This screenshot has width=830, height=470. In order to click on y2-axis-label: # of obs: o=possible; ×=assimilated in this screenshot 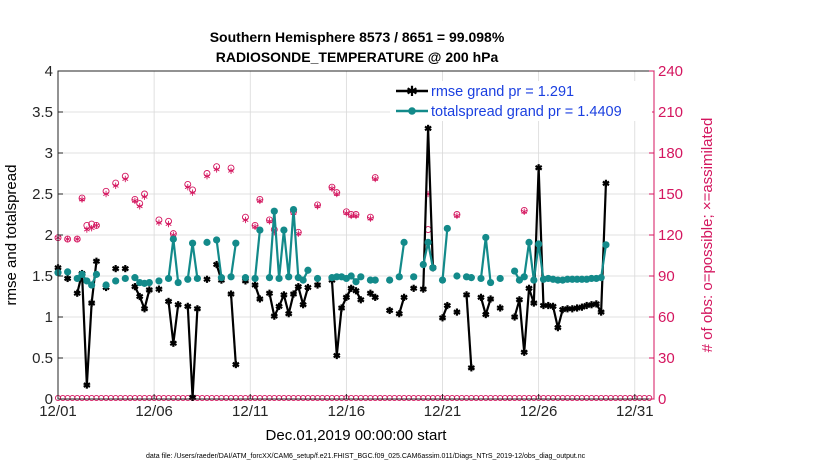, I will do `click(707, 235)`.